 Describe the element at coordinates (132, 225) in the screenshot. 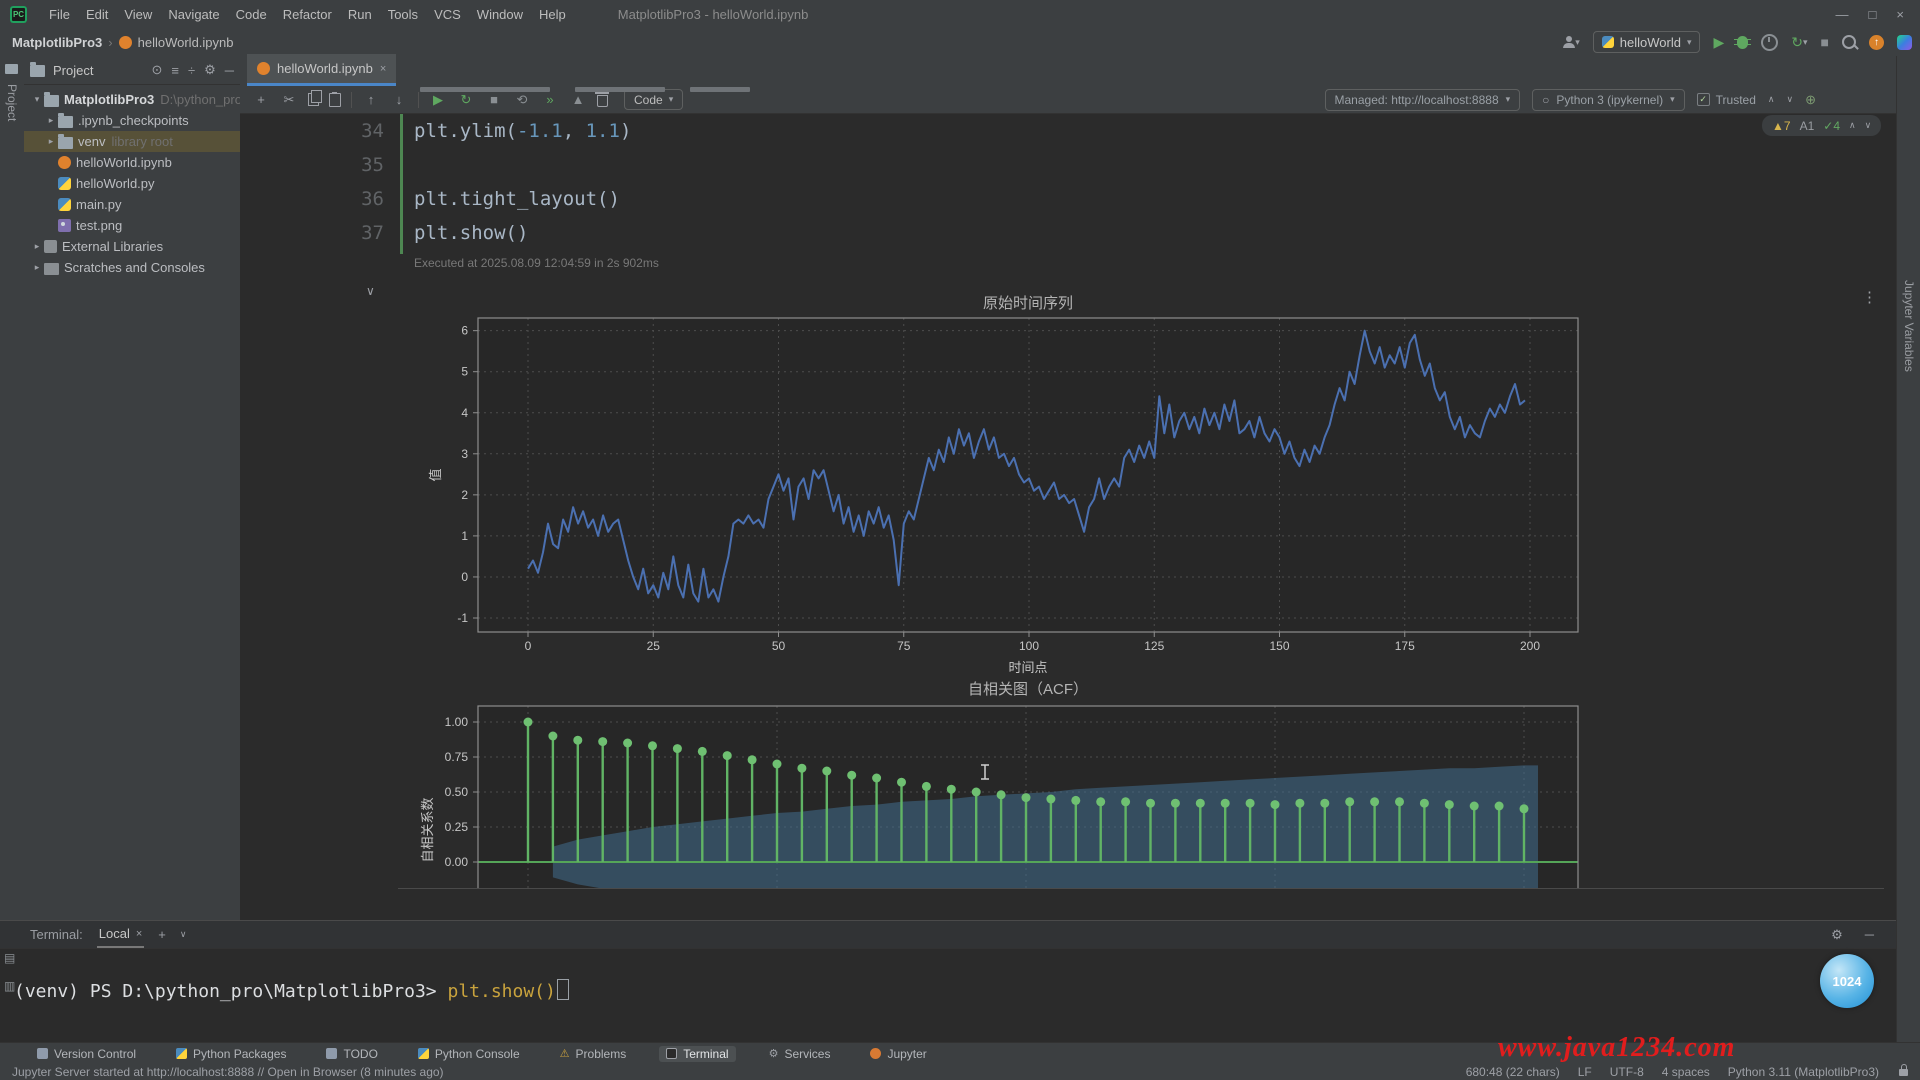

I see `tree-item-test-png: test.png` at that location.